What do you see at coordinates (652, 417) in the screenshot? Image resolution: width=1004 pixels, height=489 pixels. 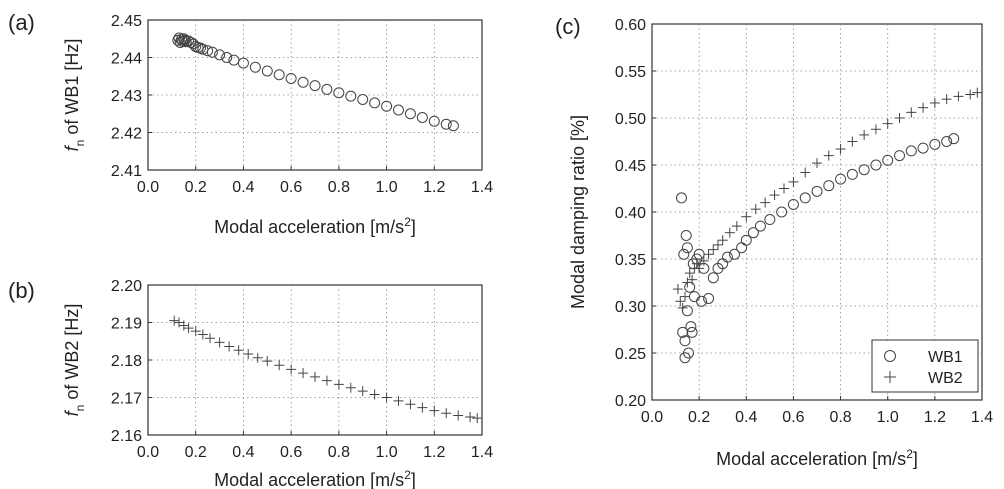 I see `panel-c-x-tick-label: 0.0` at bounding box center [652, 417].